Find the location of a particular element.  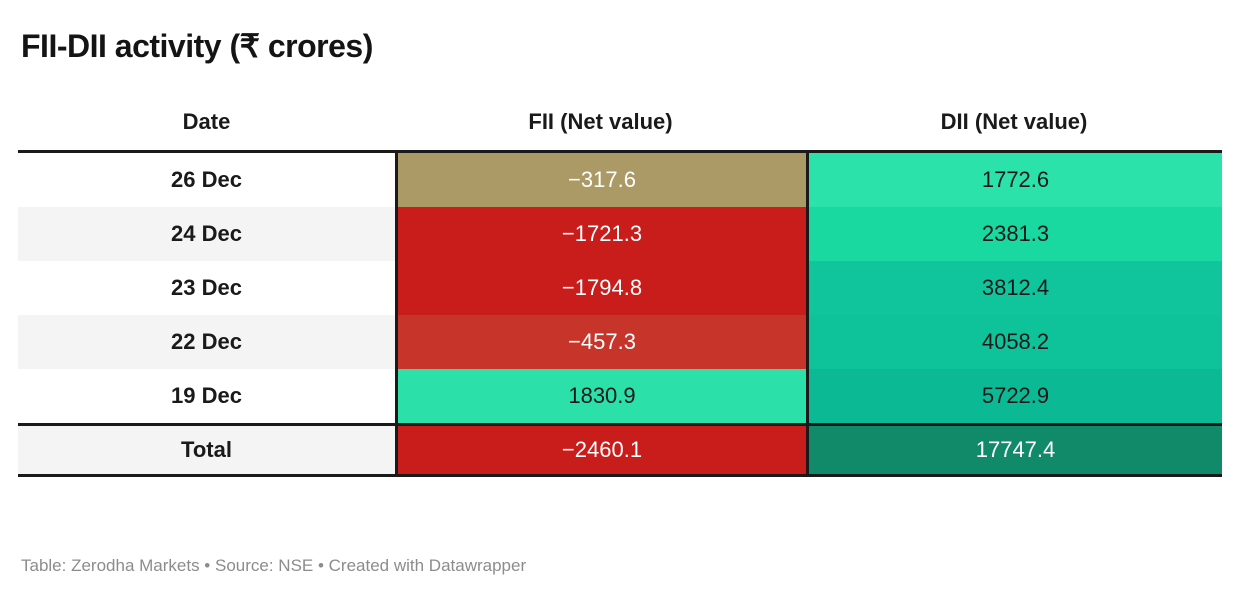

date-cell: 24 Dec is located at coordinates (206, 234).